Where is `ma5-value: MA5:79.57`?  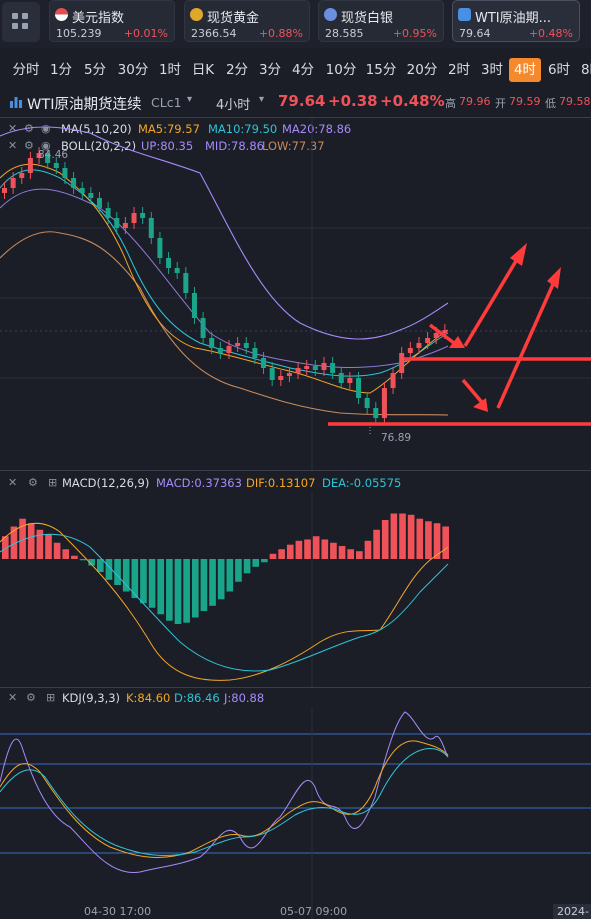
ma5-value: MA5:79.57 is located at coordinates (169, 129).